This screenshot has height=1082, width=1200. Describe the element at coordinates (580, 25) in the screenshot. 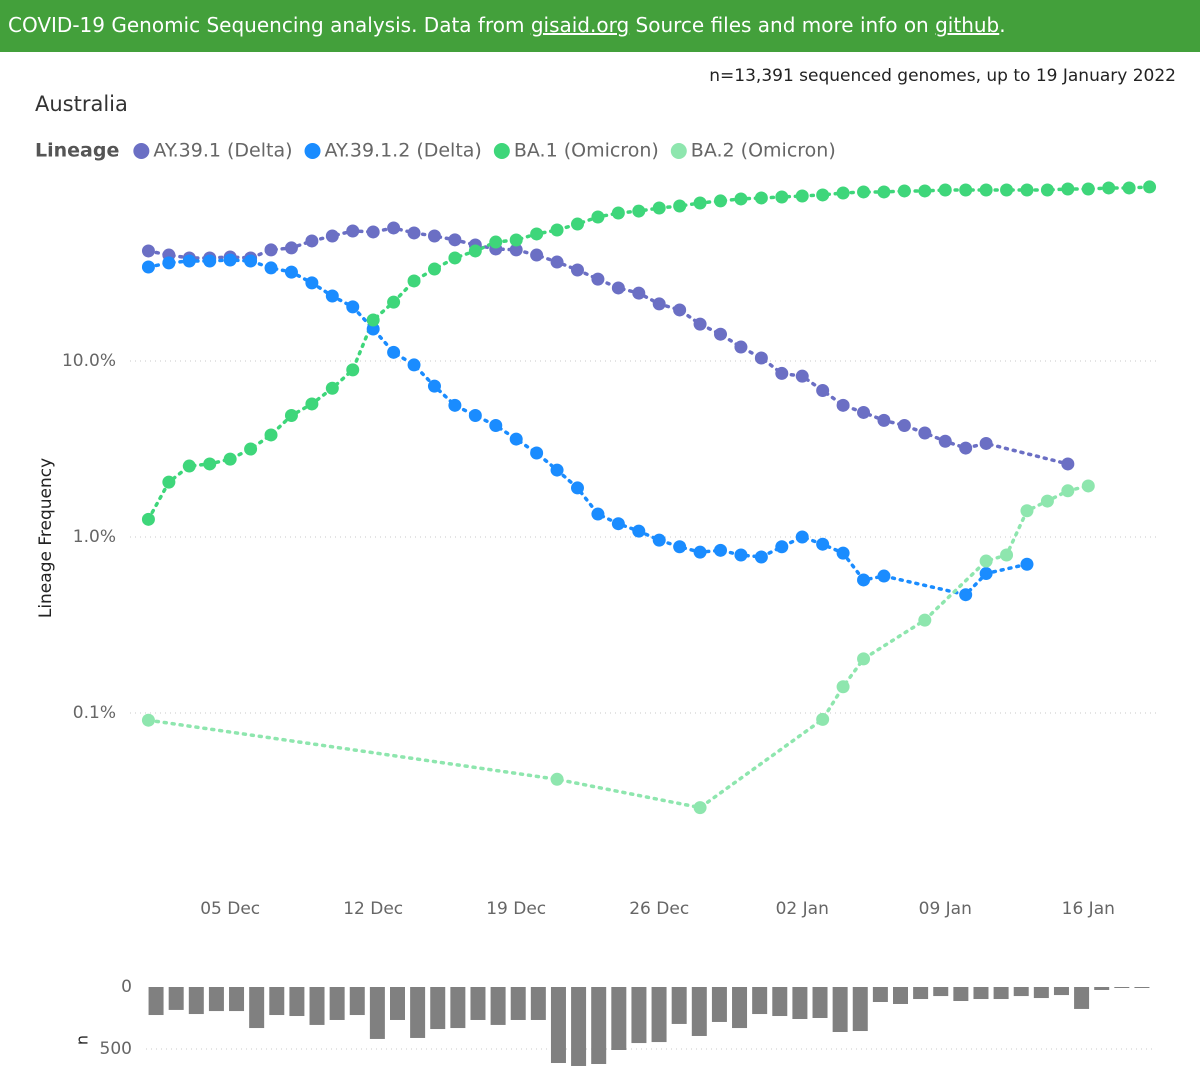

I see `gisaid-link: gisaid.org` at that location.